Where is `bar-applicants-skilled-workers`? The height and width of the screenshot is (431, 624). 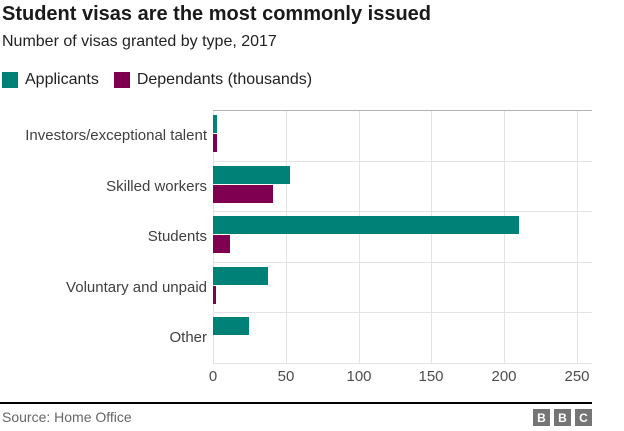 bar-applicants-skilled-workers is located at coordinates (251, 175).